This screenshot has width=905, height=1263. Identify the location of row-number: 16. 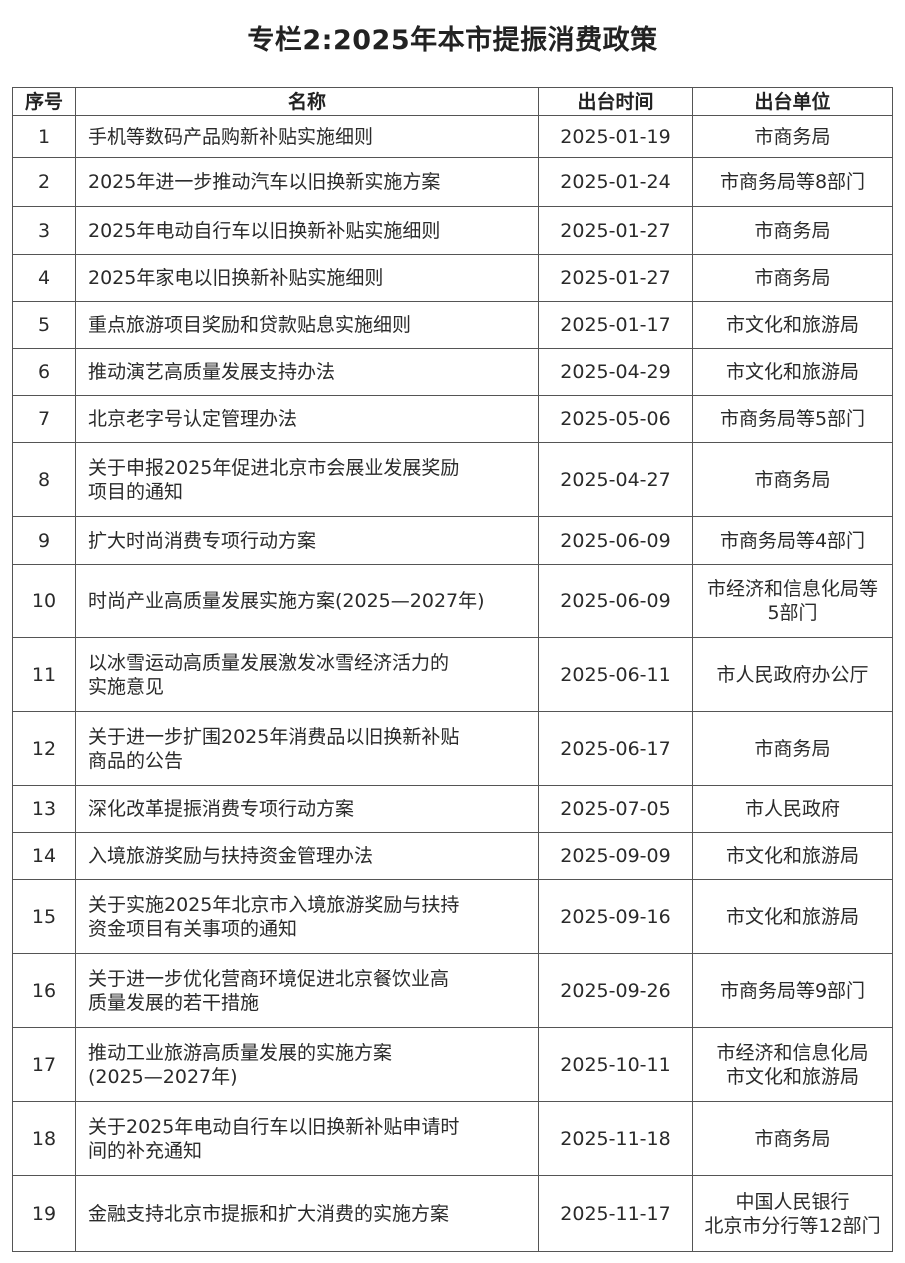
(44, 990).